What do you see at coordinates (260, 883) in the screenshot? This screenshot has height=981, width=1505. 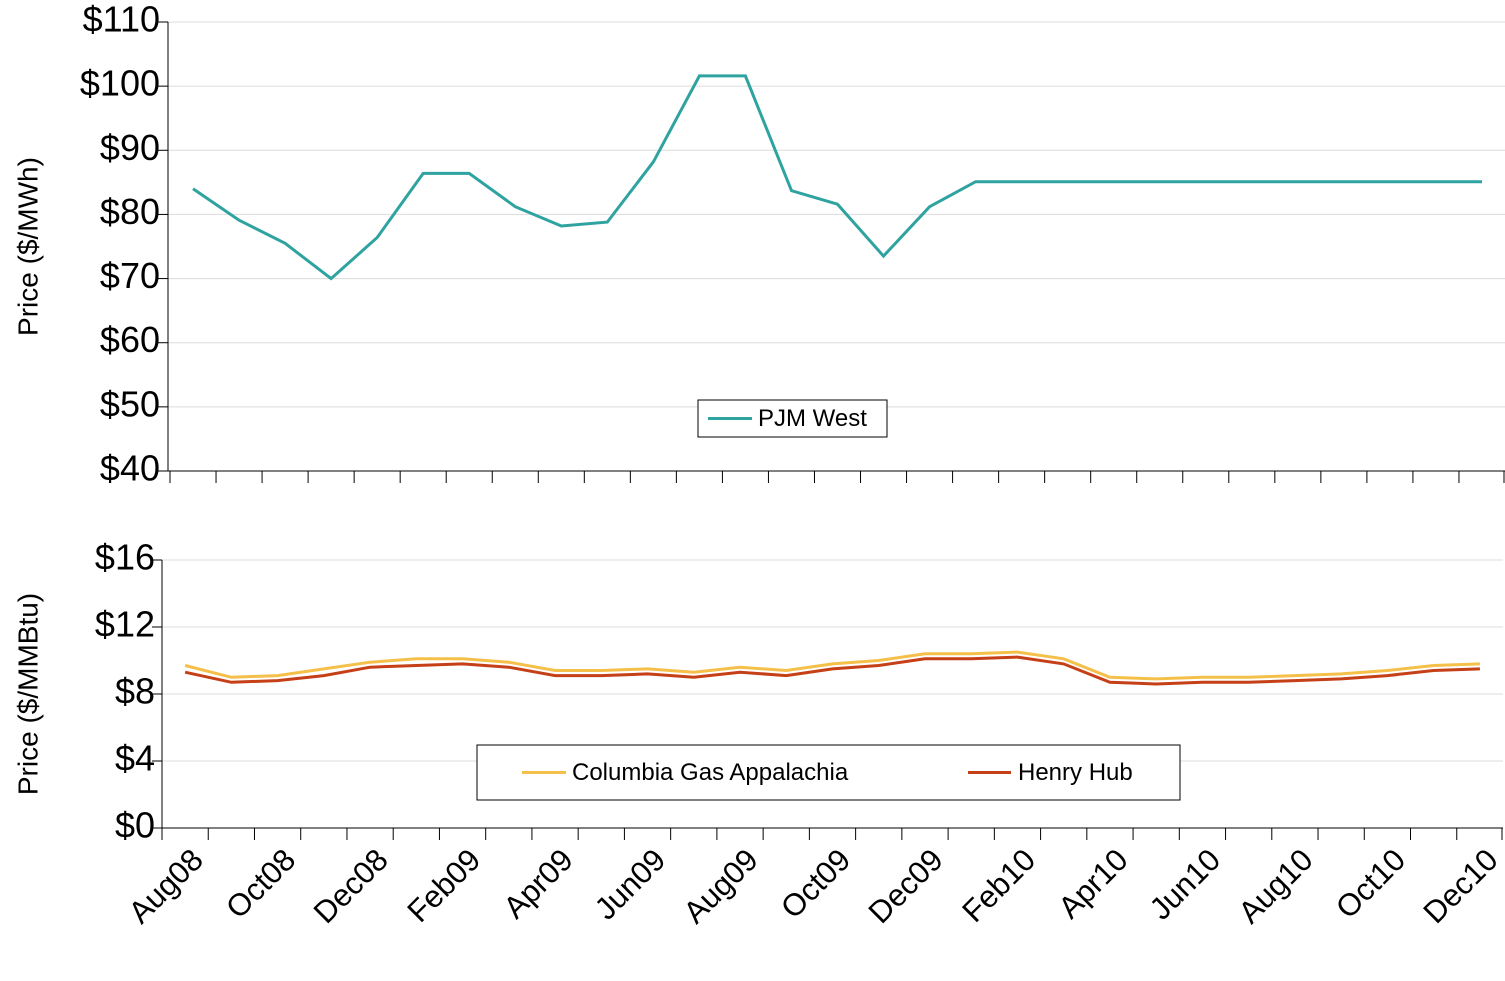 I see `x-tick-label: Oct08` at bounding box center [260, 883].